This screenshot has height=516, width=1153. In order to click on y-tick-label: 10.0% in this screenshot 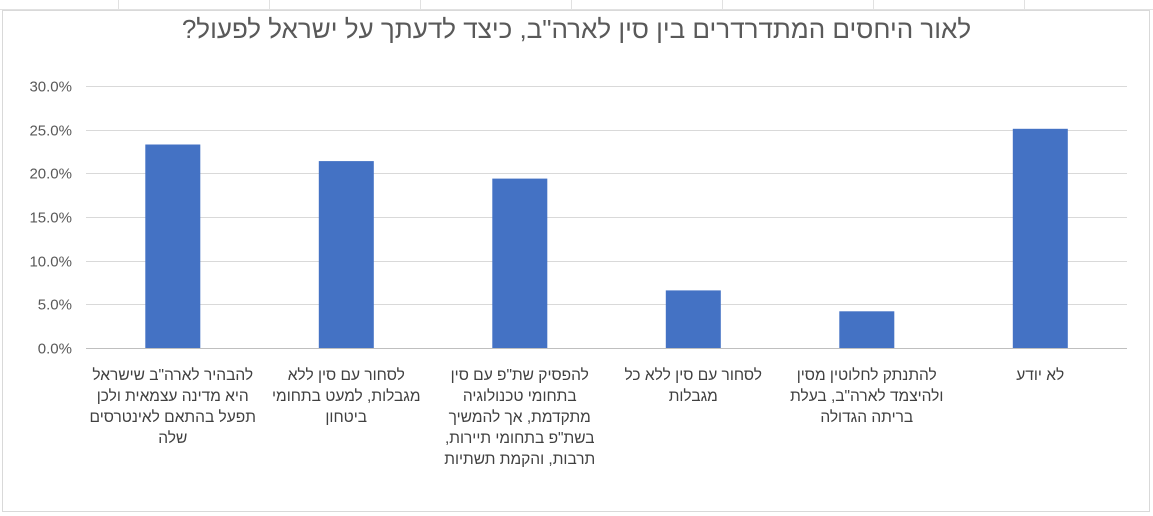, I will do `click(50, 262)`.